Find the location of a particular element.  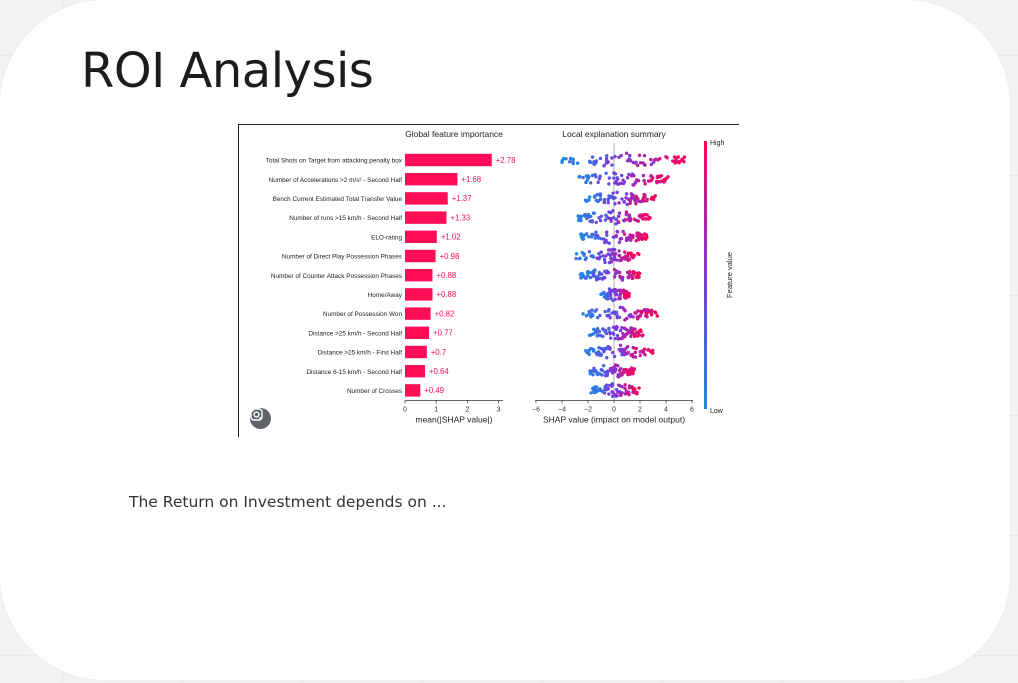

google-lens-icon is located at coordinates (260, 418).